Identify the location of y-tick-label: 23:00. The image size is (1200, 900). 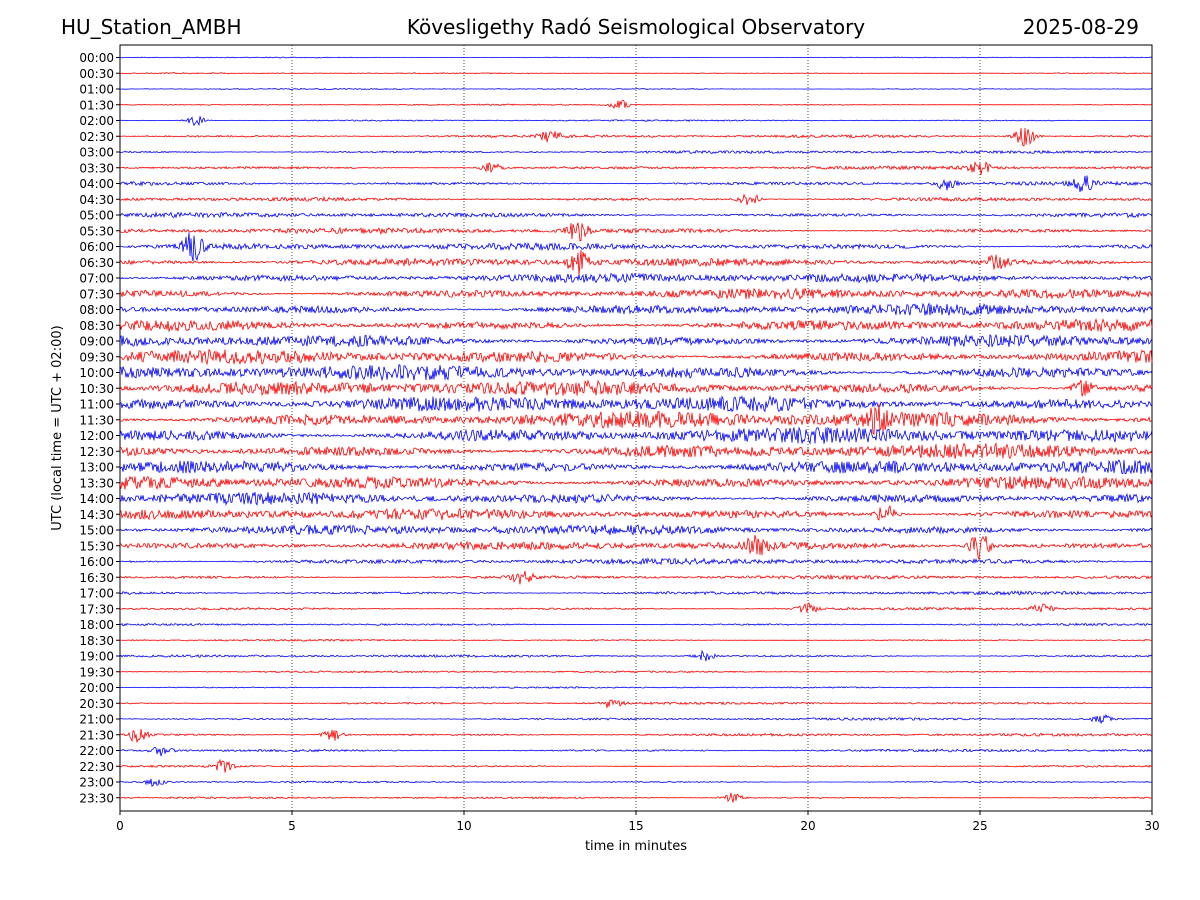
(96, 783).